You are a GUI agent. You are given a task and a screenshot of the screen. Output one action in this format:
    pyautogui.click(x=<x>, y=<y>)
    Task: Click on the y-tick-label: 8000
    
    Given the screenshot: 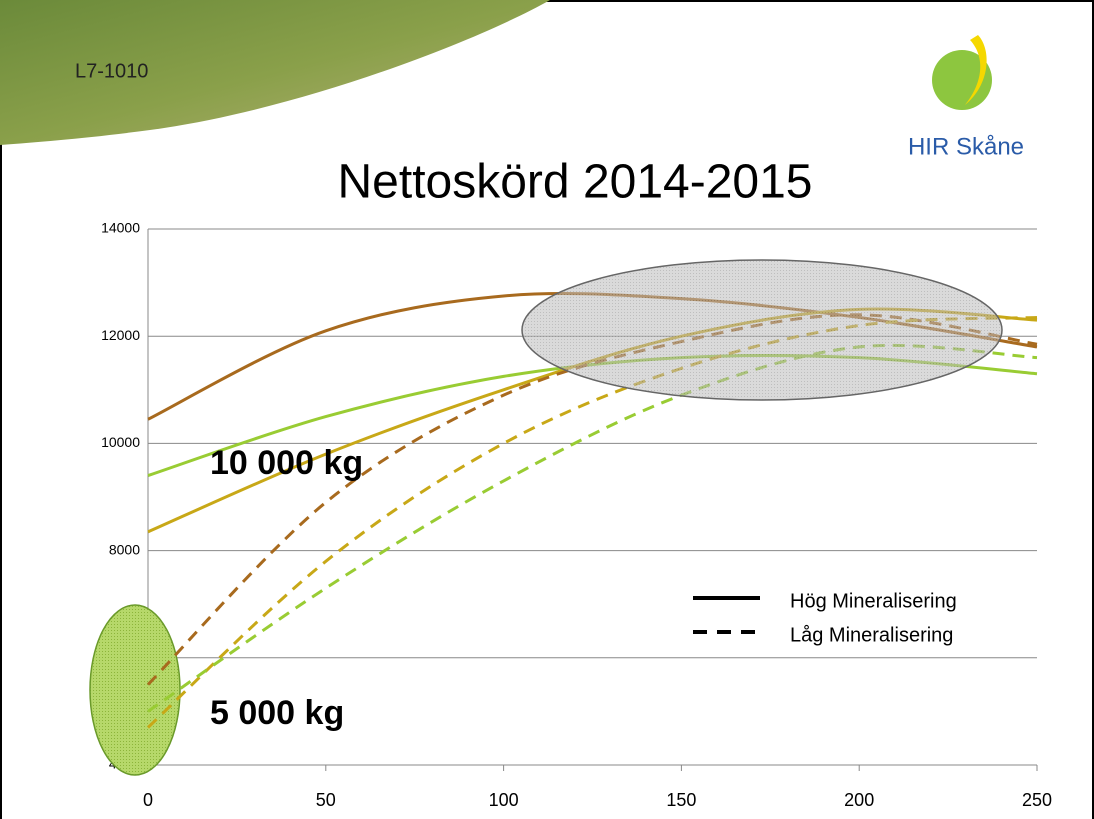 What is the action you would take?
    pyautogui.click(x=124, y=549)
    